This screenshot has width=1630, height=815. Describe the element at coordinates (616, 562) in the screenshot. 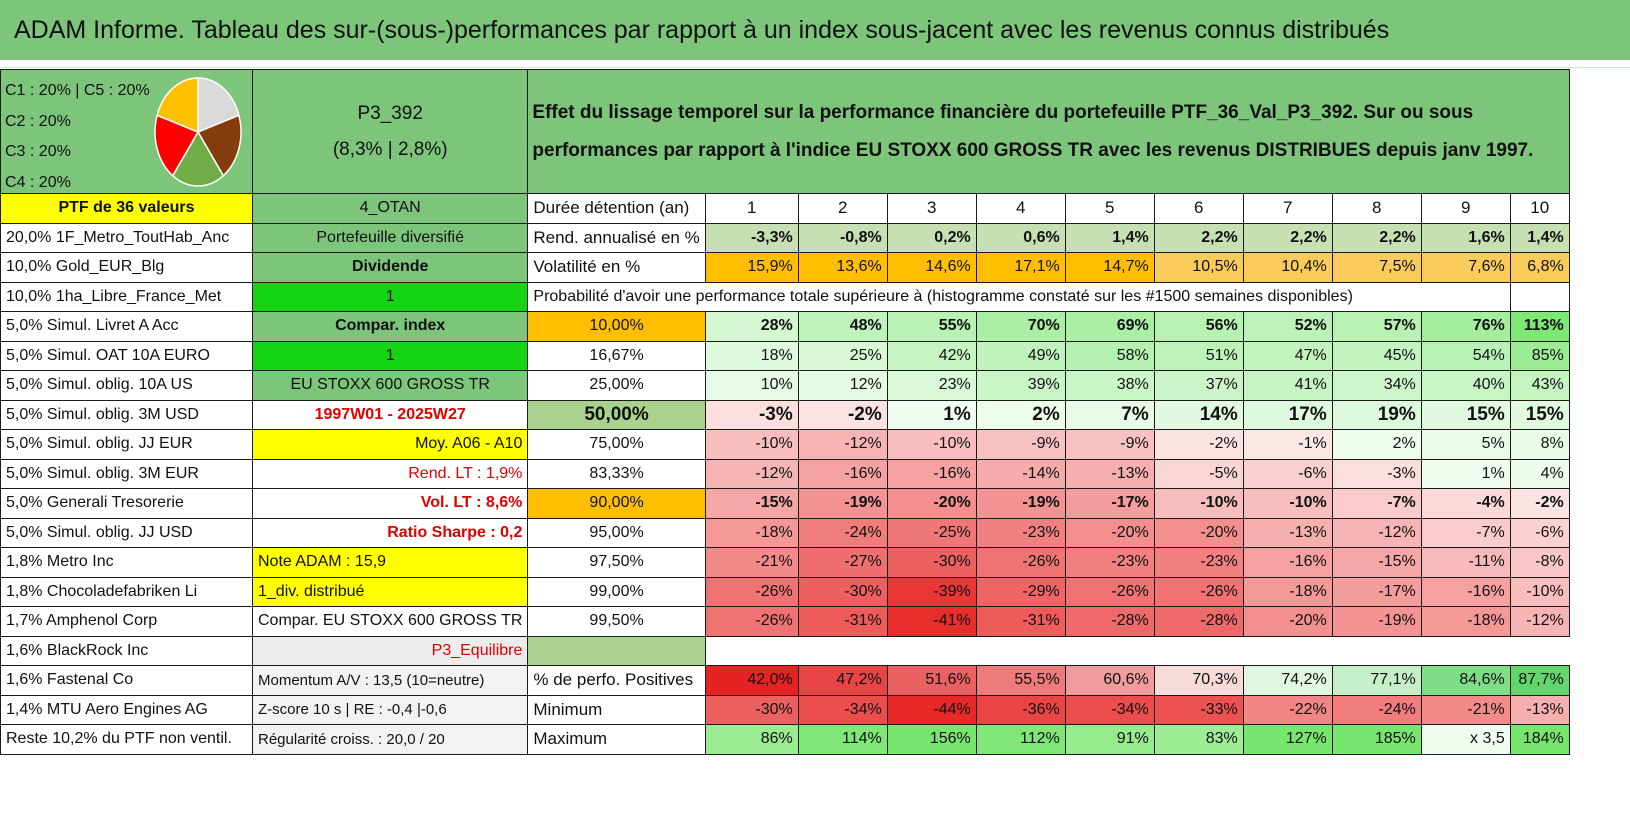

I see `probability-threshold: 97,50%` at that location.